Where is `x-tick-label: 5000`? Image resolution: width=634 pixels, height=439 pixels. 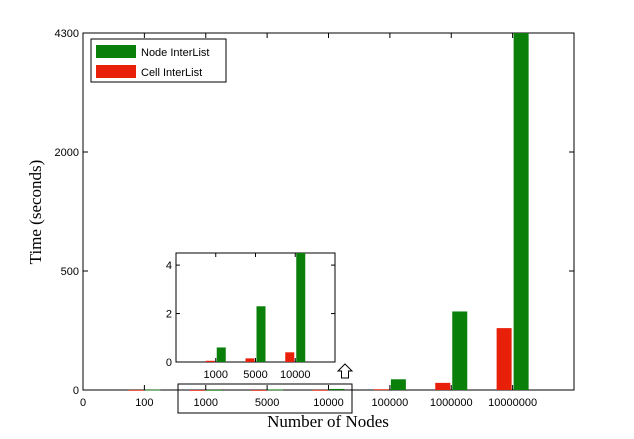 x-tick-label: 5000 is located at coordinates (267, 403).